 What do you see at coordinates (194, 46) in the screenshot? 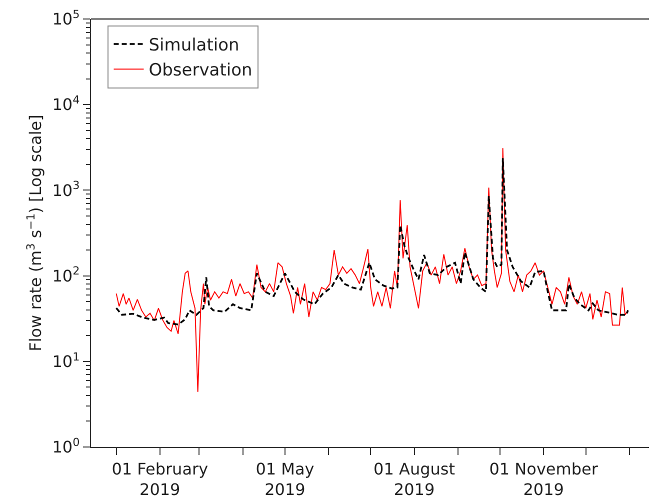
I see `legend-label: Simulation` at bounding box center [194, 46].